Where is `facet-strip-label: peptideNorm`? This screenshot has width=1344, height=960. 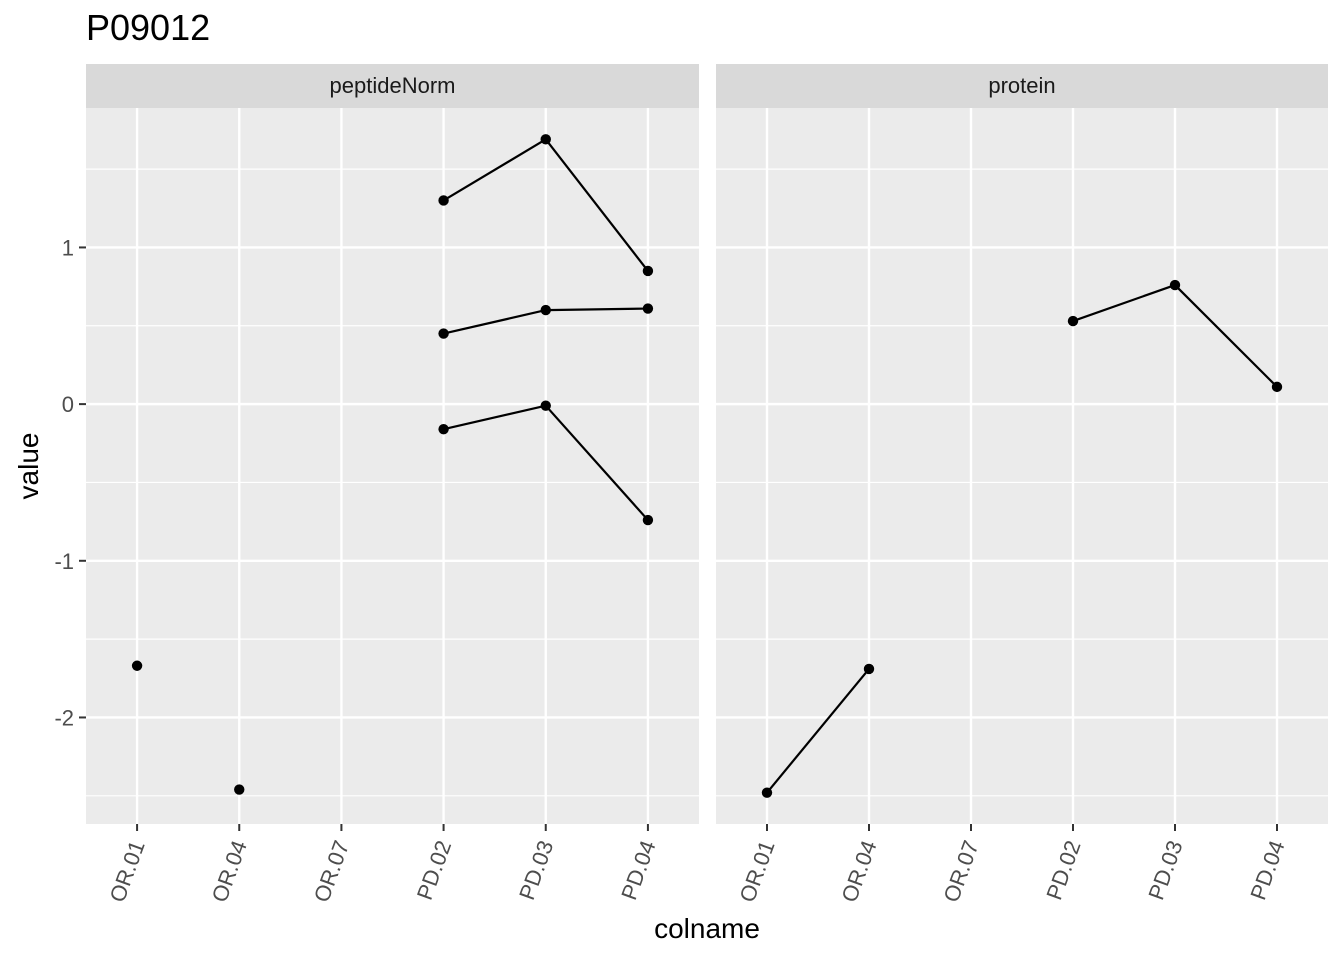 facet-strip-label: peptideNorm is located at coordinates (393, 85).